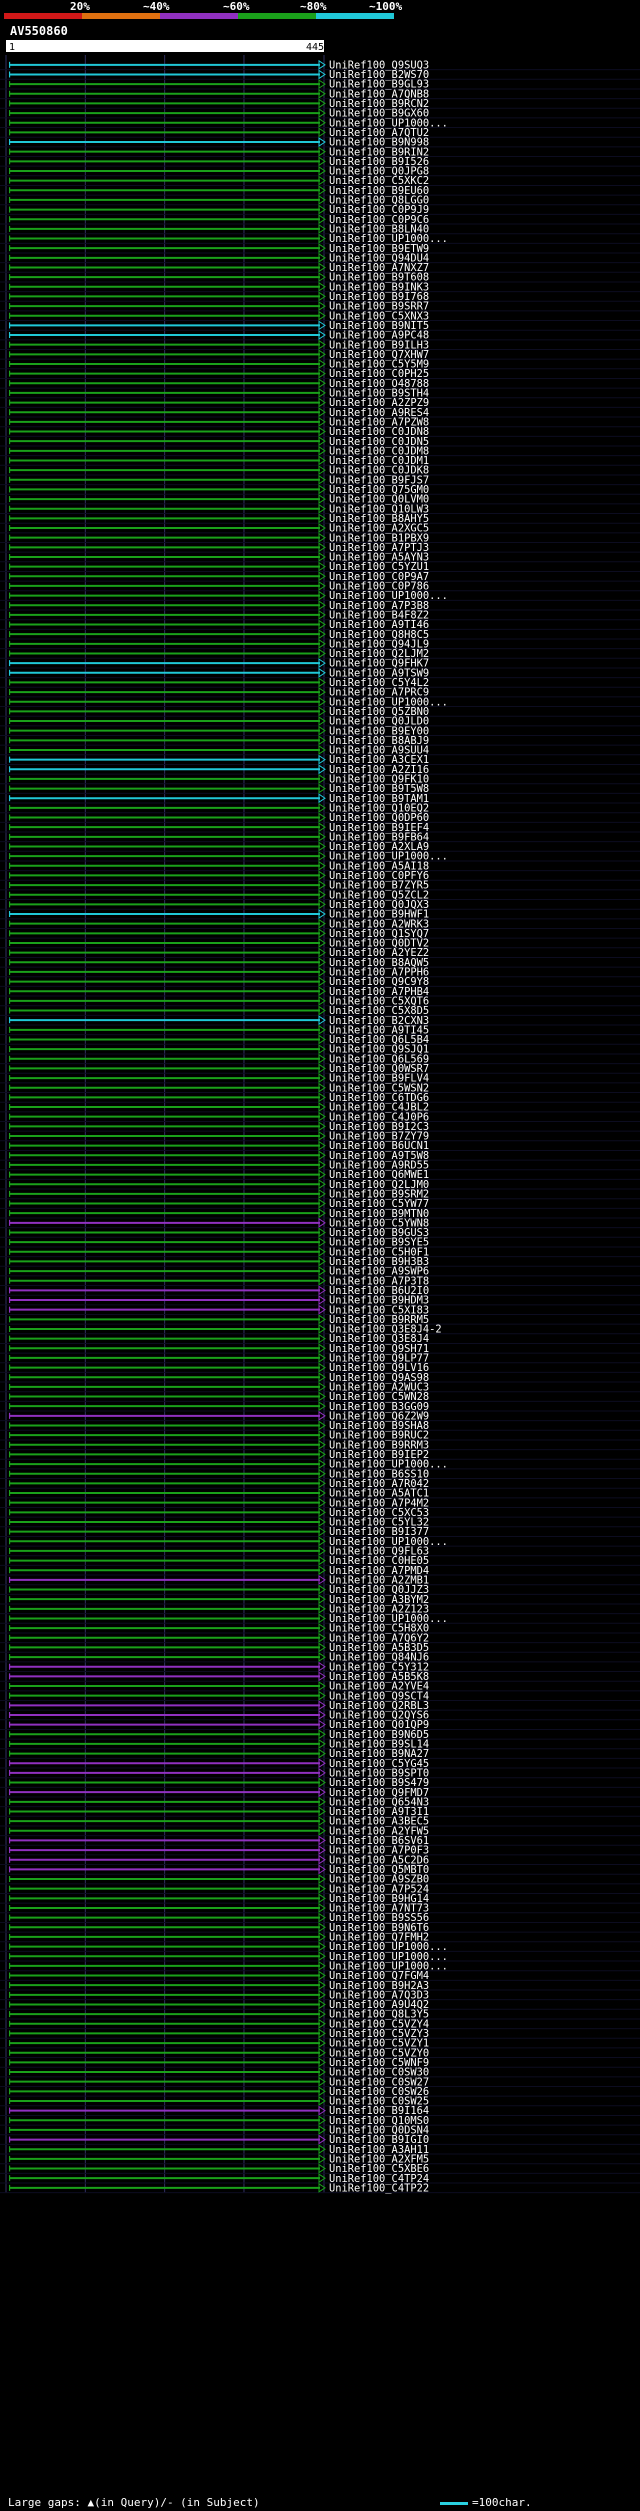  What do you see at coordinates (379, 1918) in the screenshot?
I see `hit-label: UniRef100_B9SS56` at bounding box center [379, 1918].